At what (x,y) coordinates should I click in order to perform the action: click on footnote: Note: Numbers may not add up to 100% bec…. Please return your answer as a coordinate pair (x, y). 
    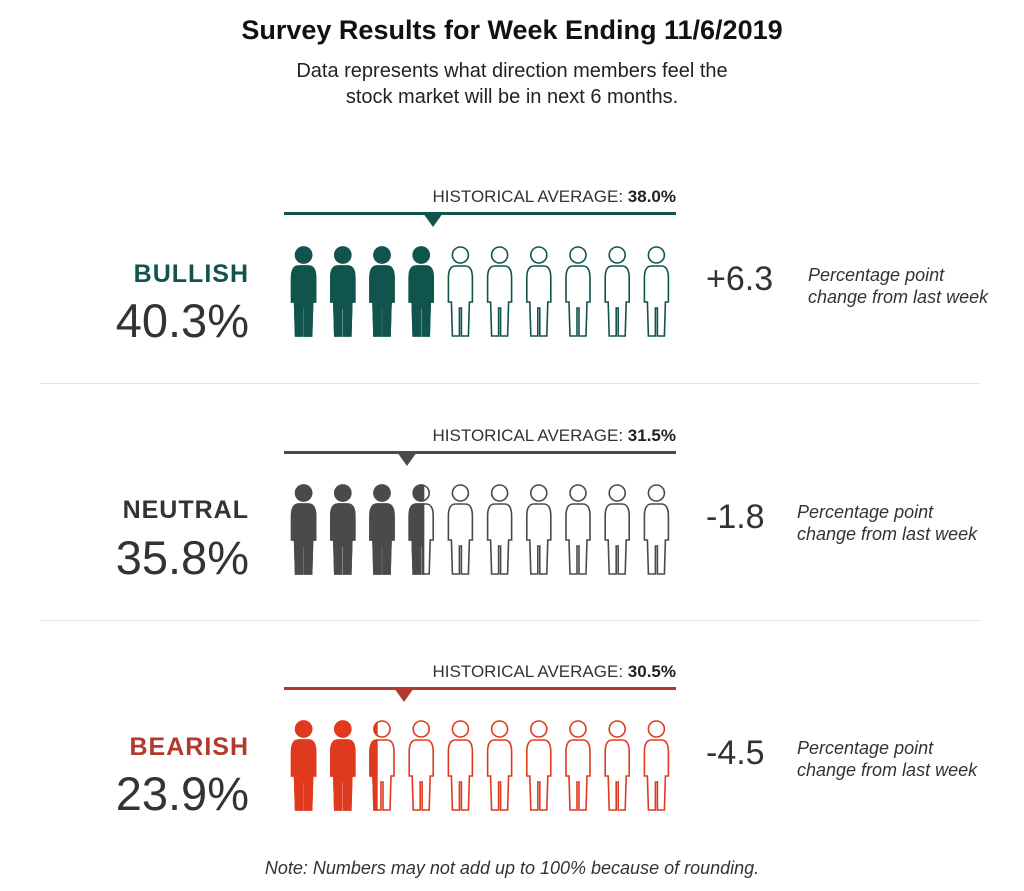
    Looking at the image, I should click on (512, 868).